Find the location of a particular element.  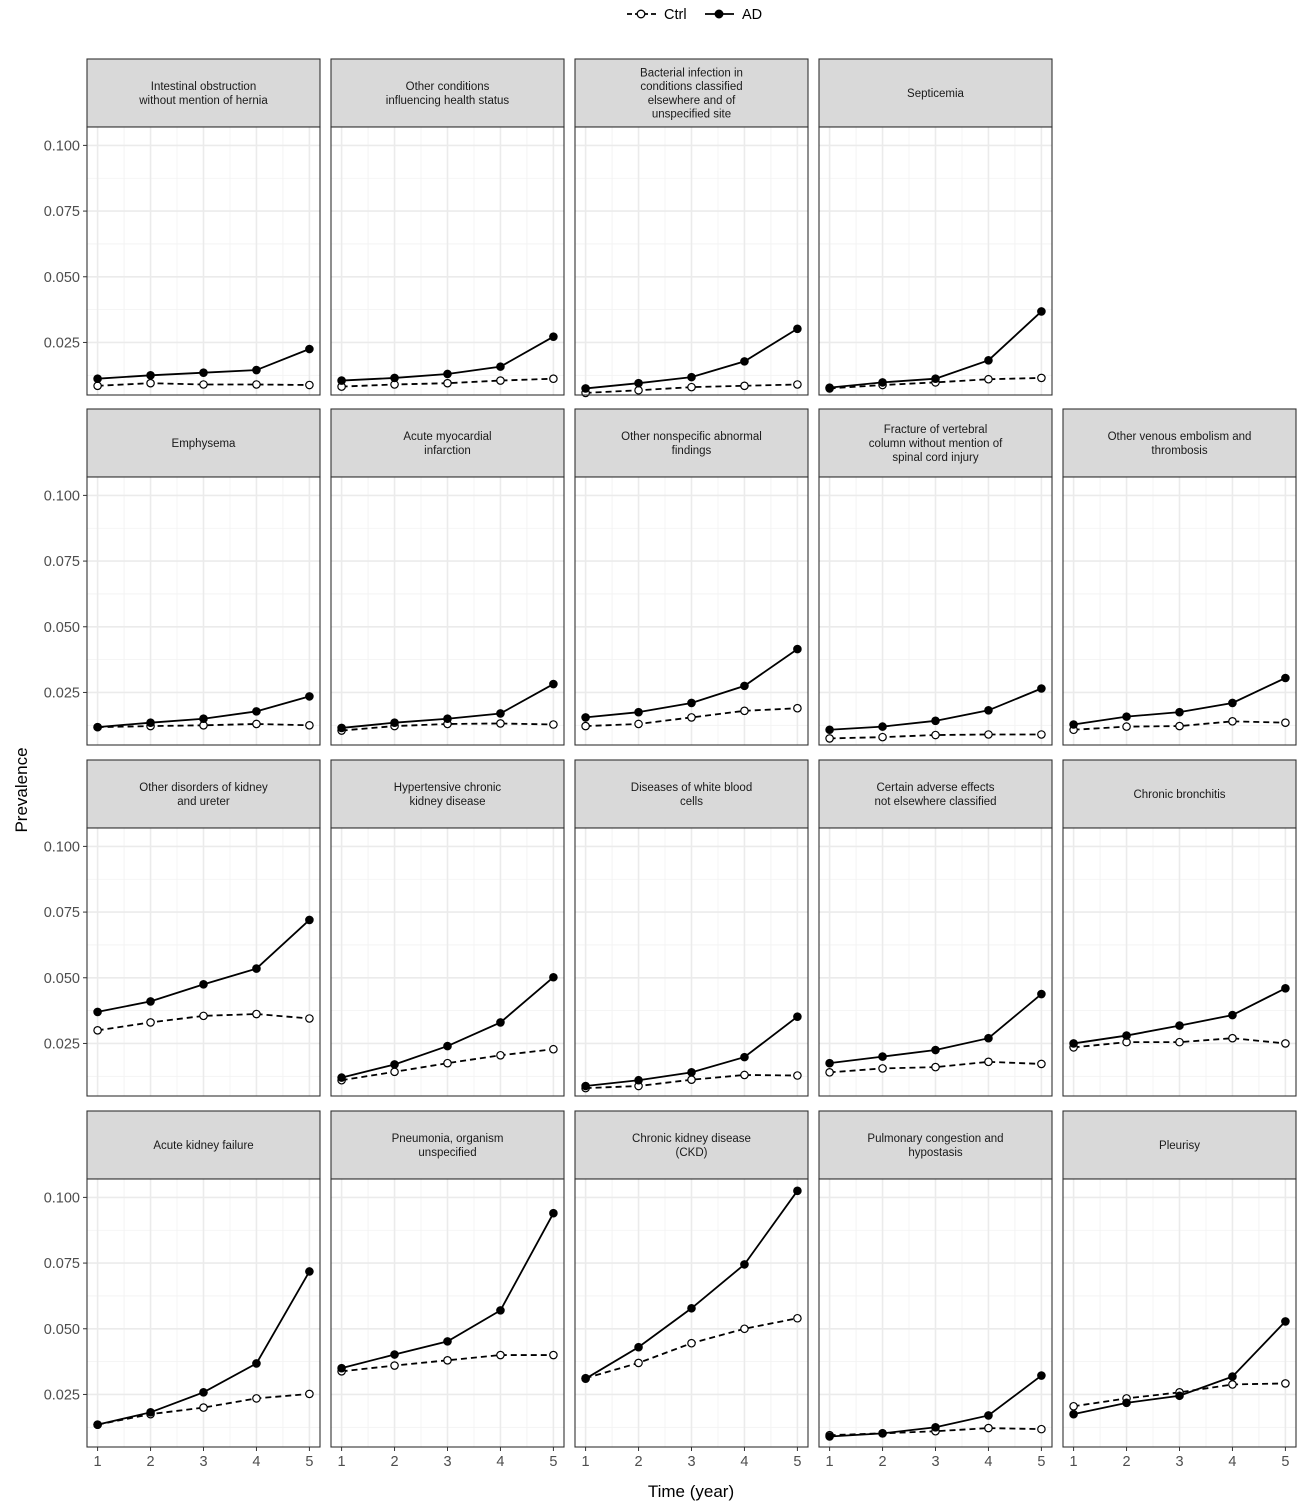

facet-title: Emphysema is located at coordinates (204, 444).